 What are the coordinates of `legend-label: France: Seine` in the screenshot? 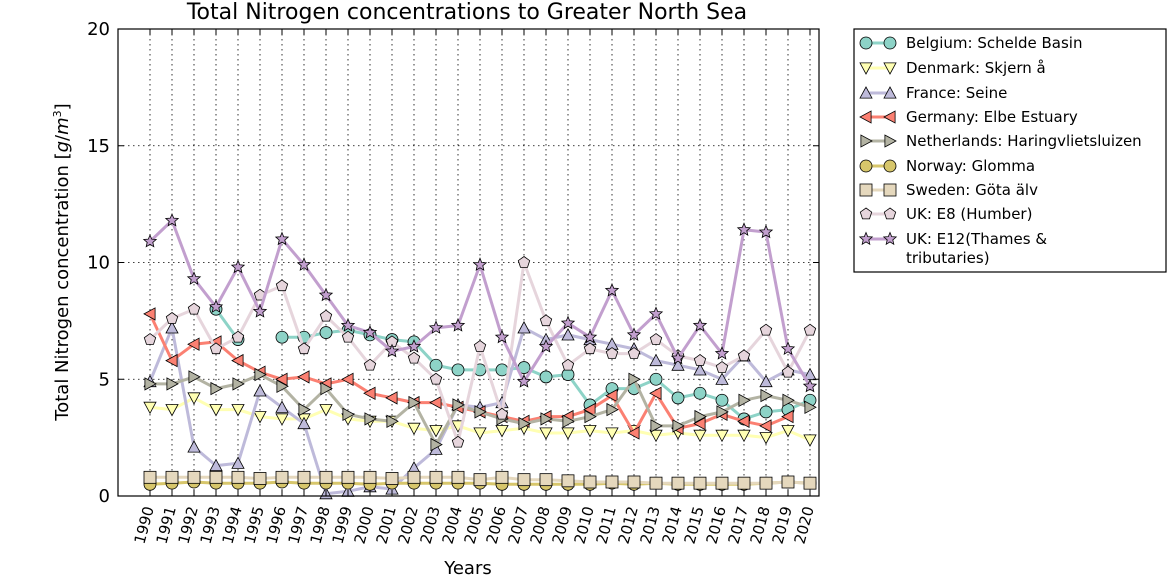 It's located at (956, 93).